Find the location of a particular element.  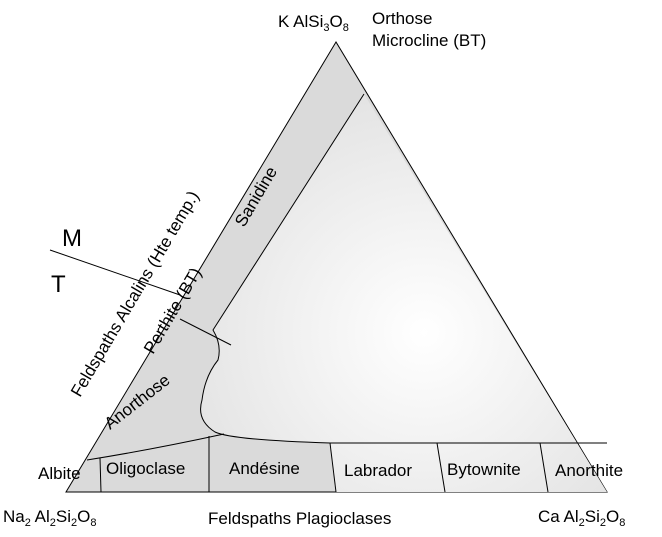

plag-boundary-labrador-bytownite is located at coordinates (441, 467).